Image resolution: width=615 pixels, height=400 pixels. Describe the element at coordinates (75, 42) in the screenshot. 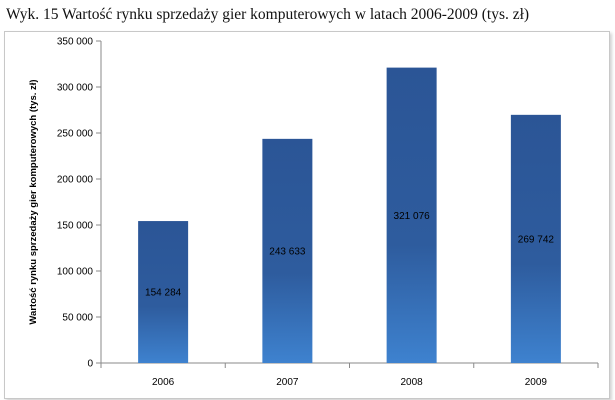

I see `y-tick-label: 350 000` at that location.